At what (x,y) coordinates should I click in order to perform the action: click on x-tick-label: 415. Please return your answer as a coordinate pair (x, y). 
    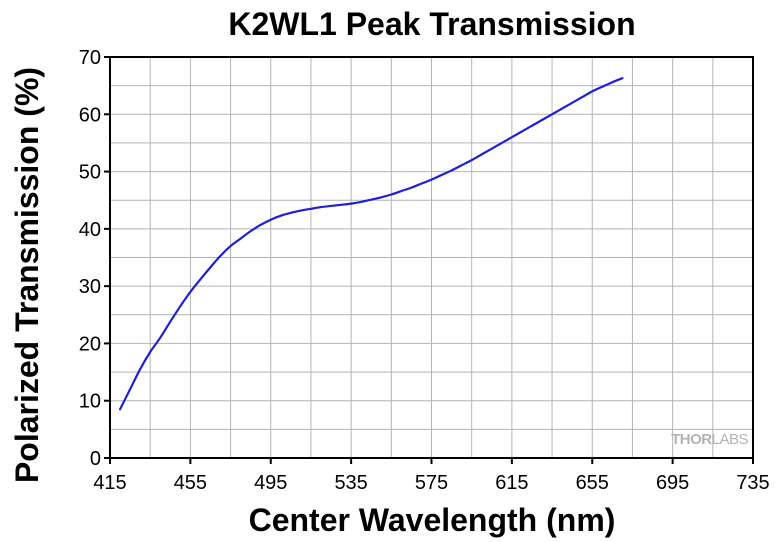
    Looking at the image, I should click on (109, 483).